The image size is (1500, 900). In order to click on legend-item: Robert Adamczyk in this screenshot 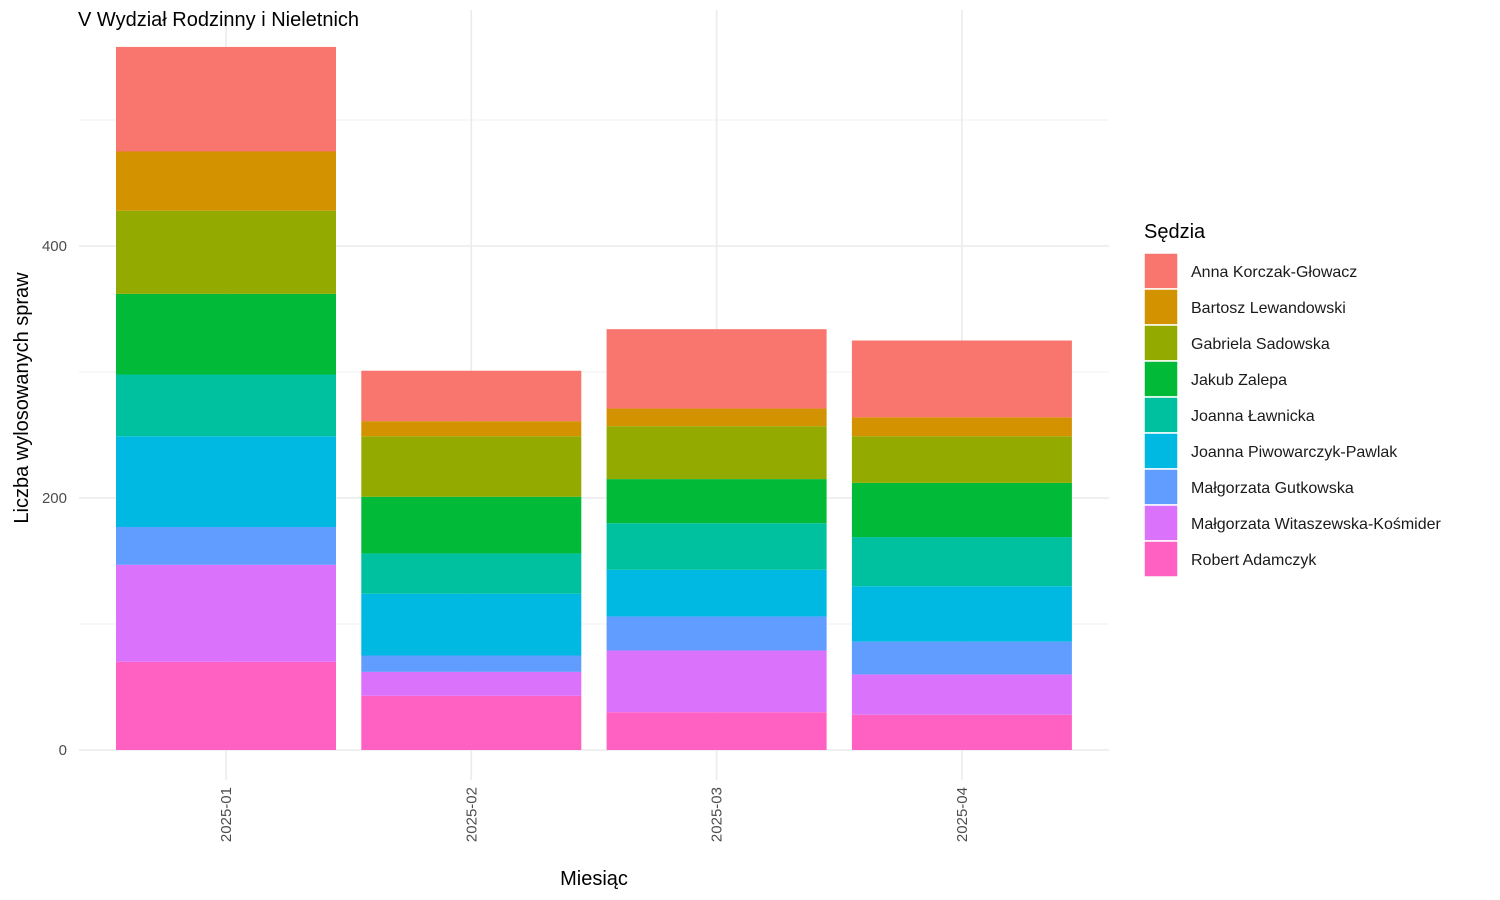, I will do `click(1230, 559)`.